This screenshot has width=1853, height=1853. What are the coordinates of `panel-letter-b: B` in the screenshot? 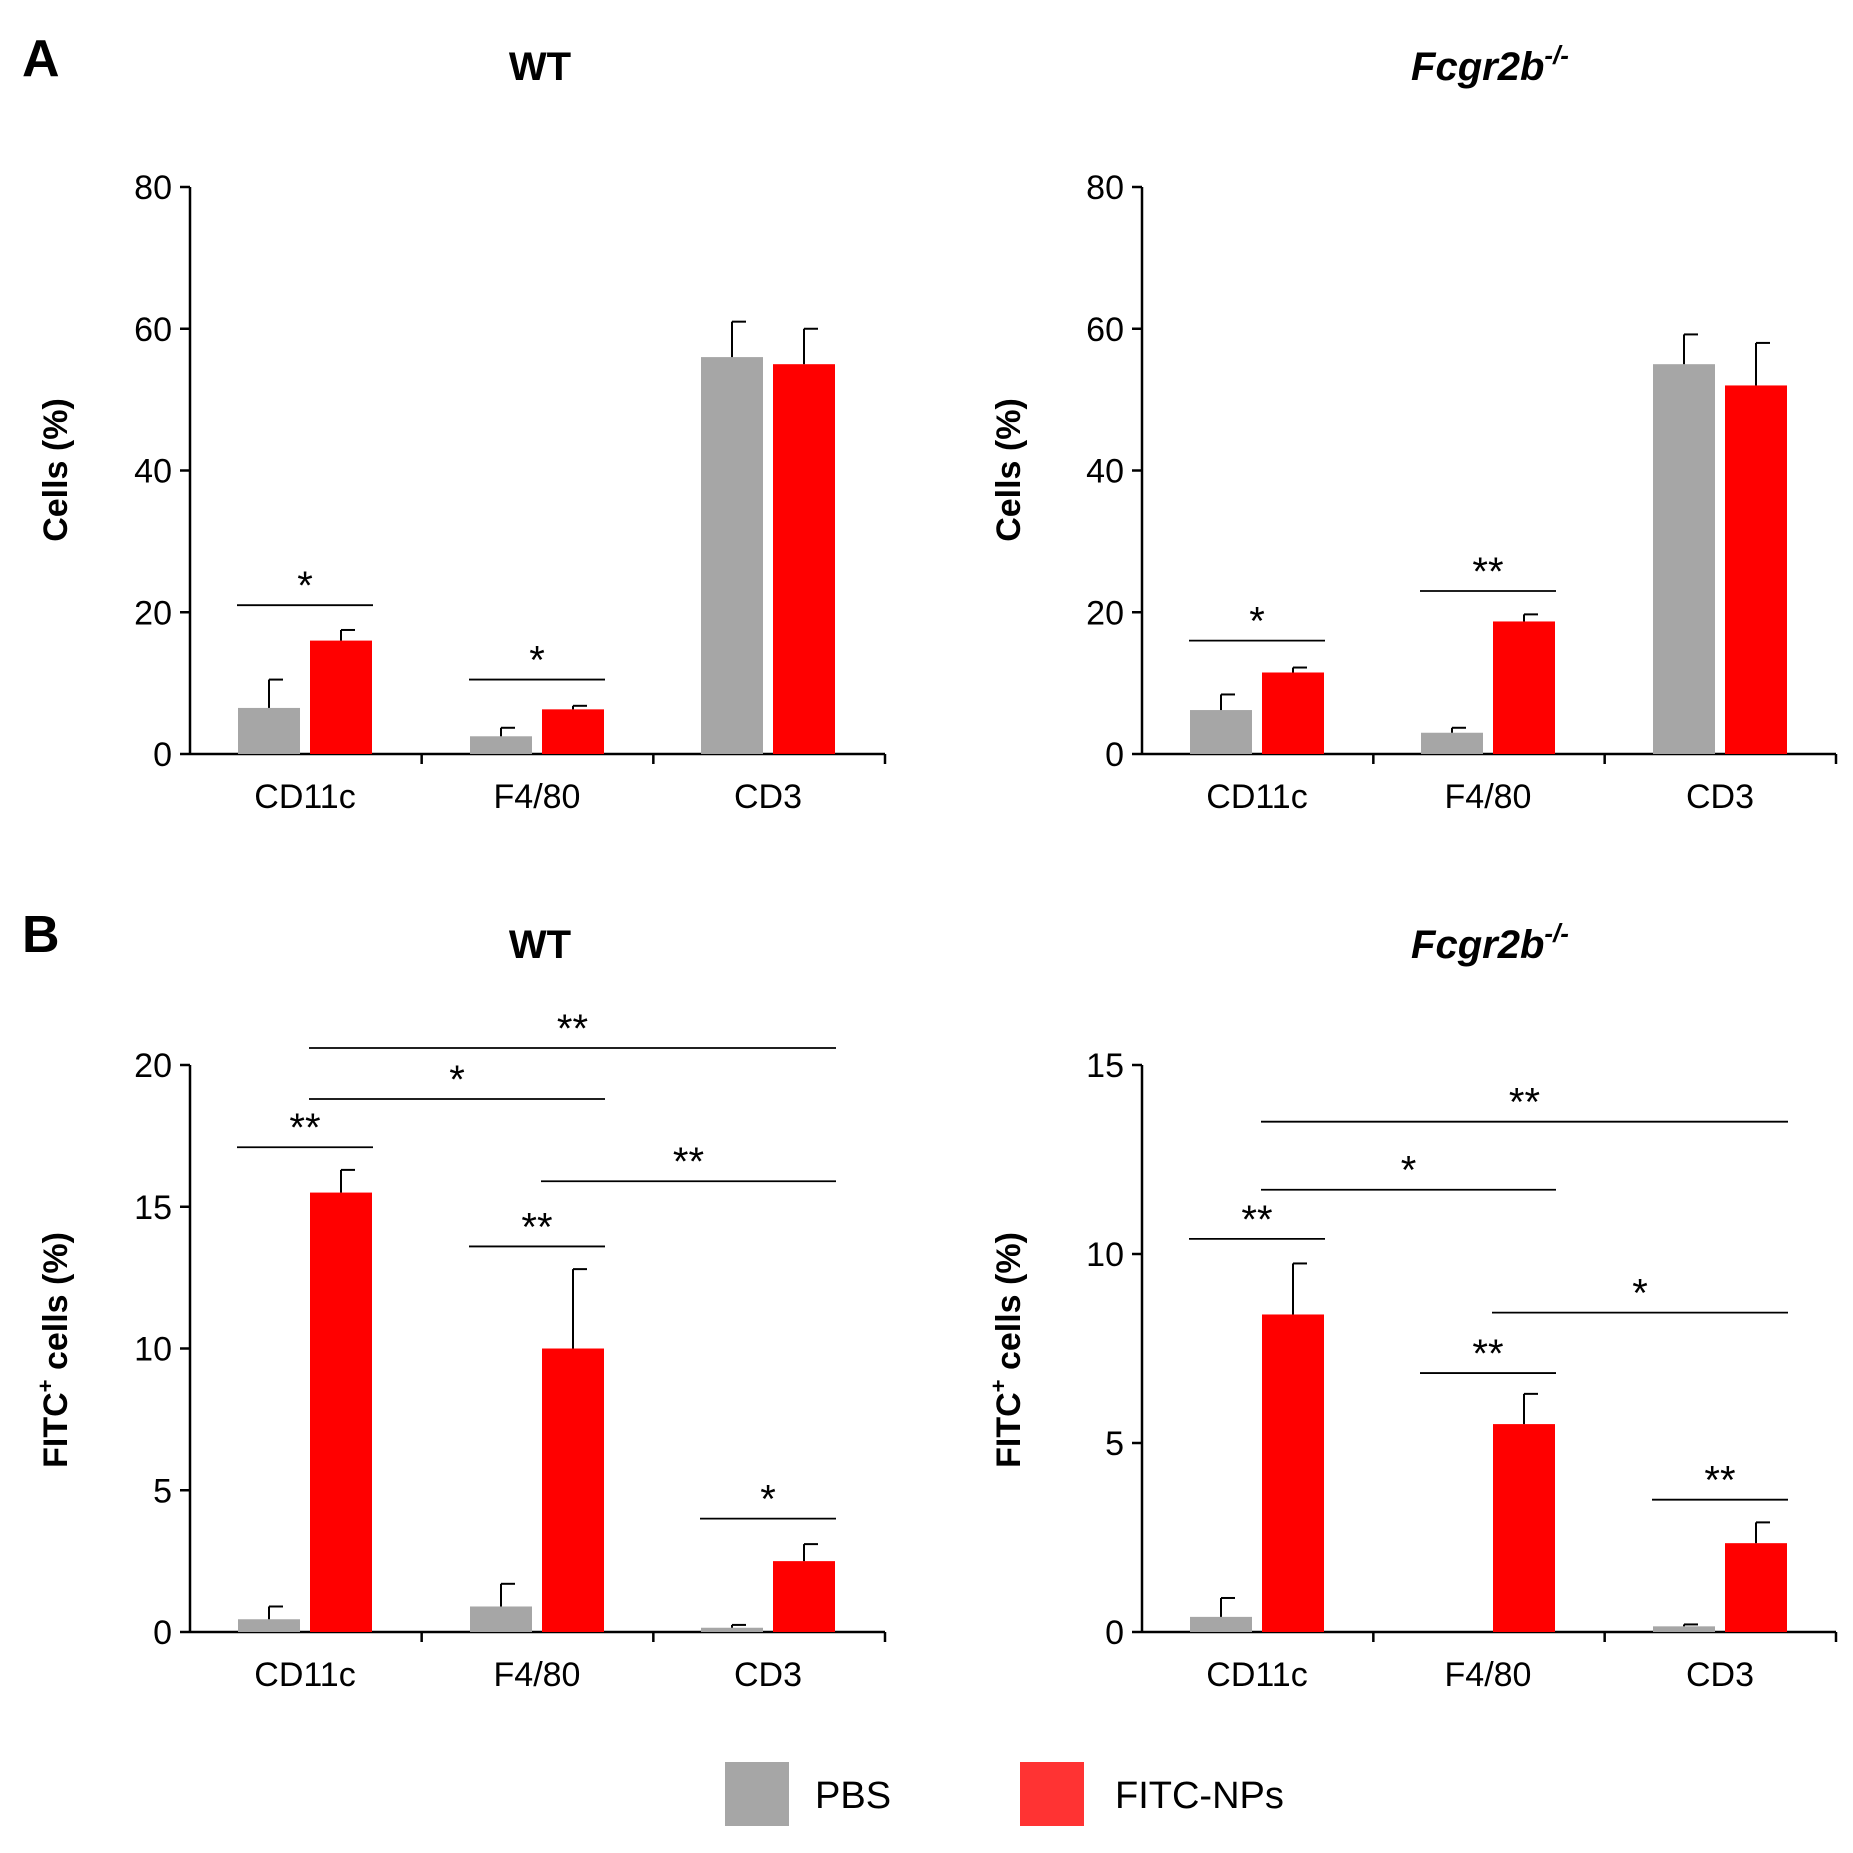 It's located at (41, 935).